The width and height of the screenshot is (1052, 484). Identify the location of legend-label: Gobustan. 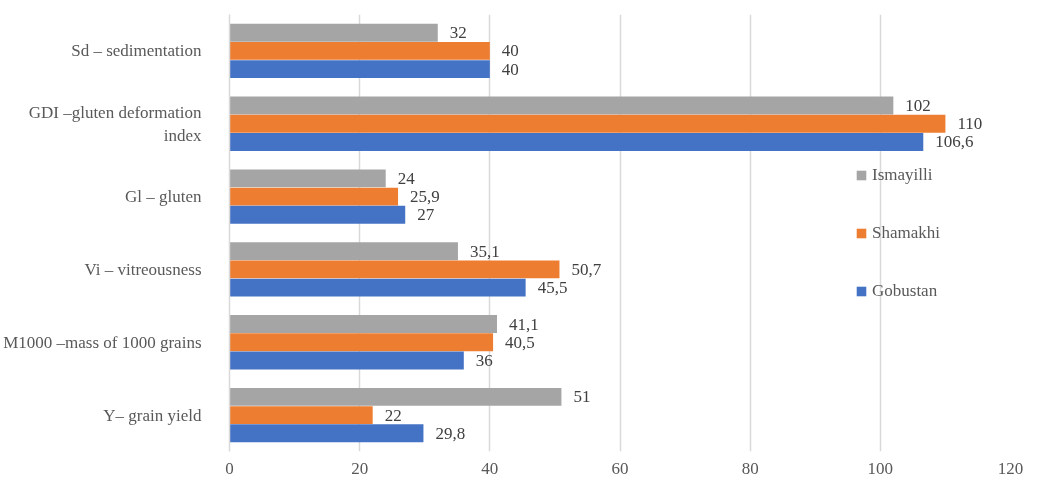
(905, 290).